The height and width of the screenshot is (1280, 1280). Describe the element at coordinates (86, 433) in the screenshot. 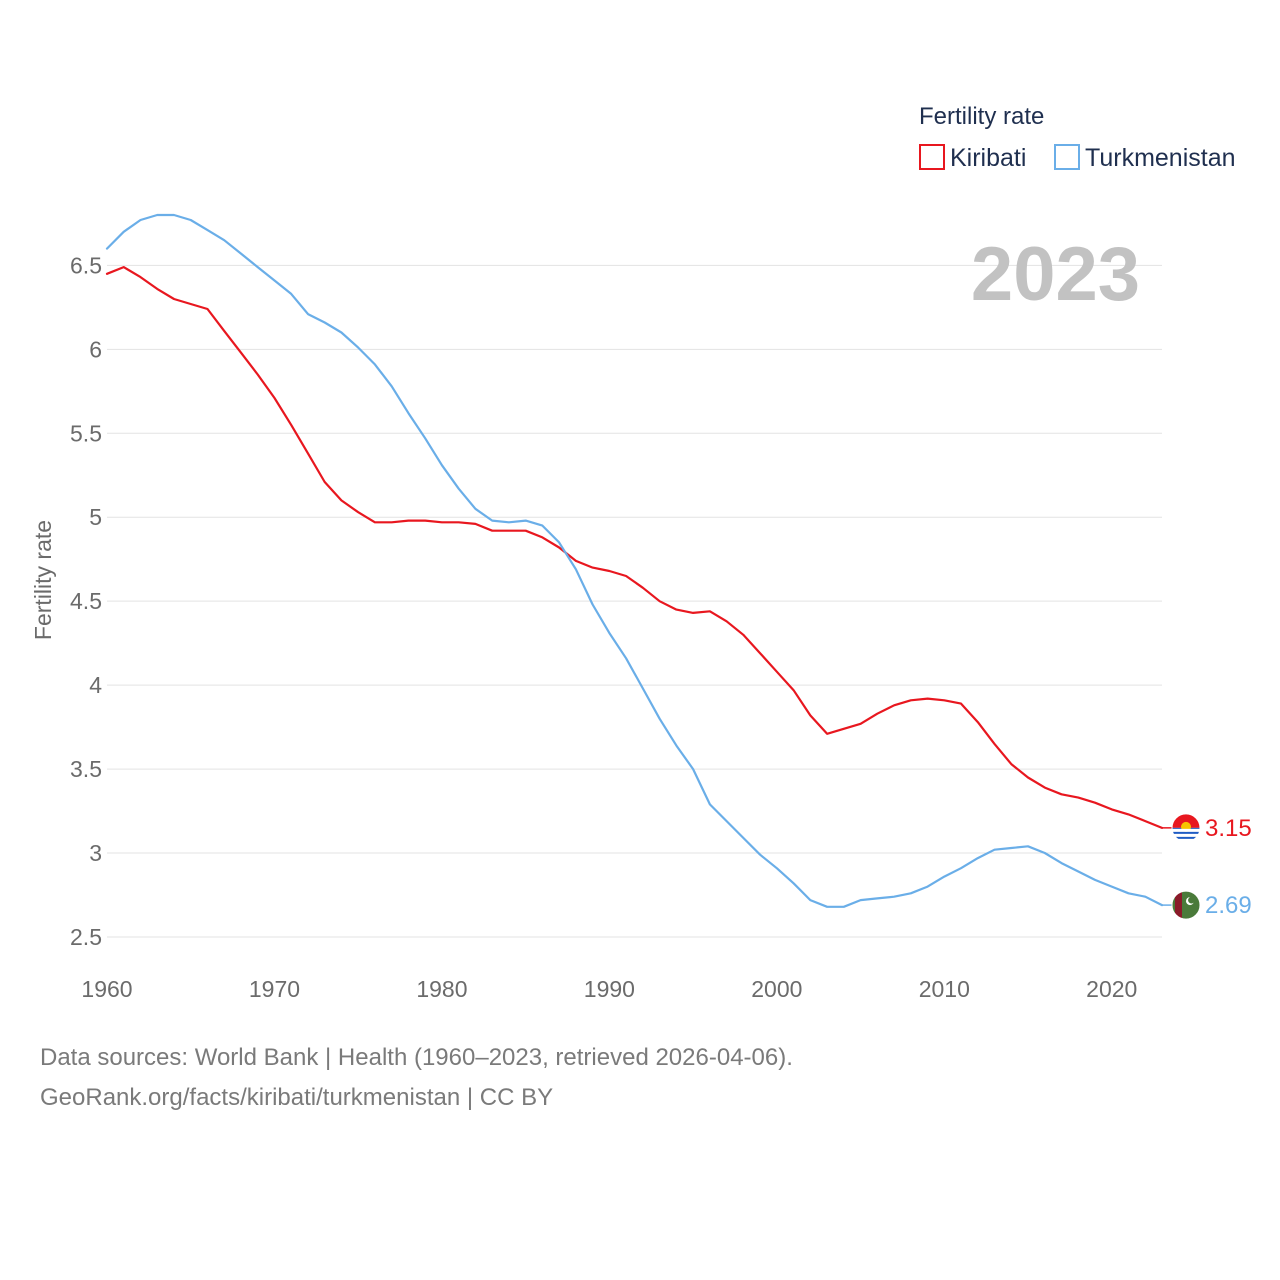

I see `y-tick-label: 5.5` at that location.